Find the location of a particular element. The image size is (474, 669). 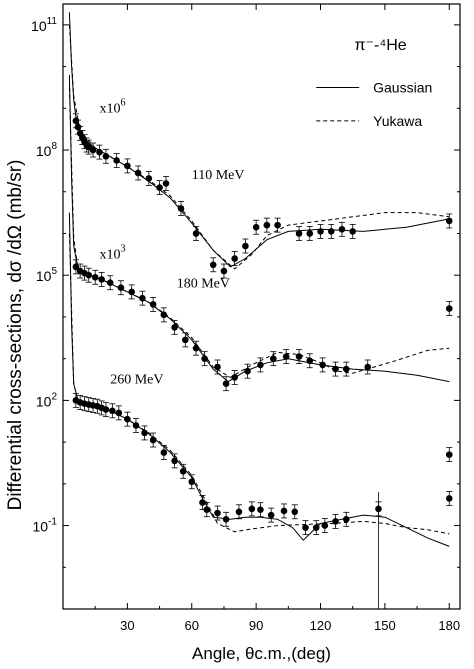

y-tick-label: 10⁻¹ is located at coordinates (45, 526).